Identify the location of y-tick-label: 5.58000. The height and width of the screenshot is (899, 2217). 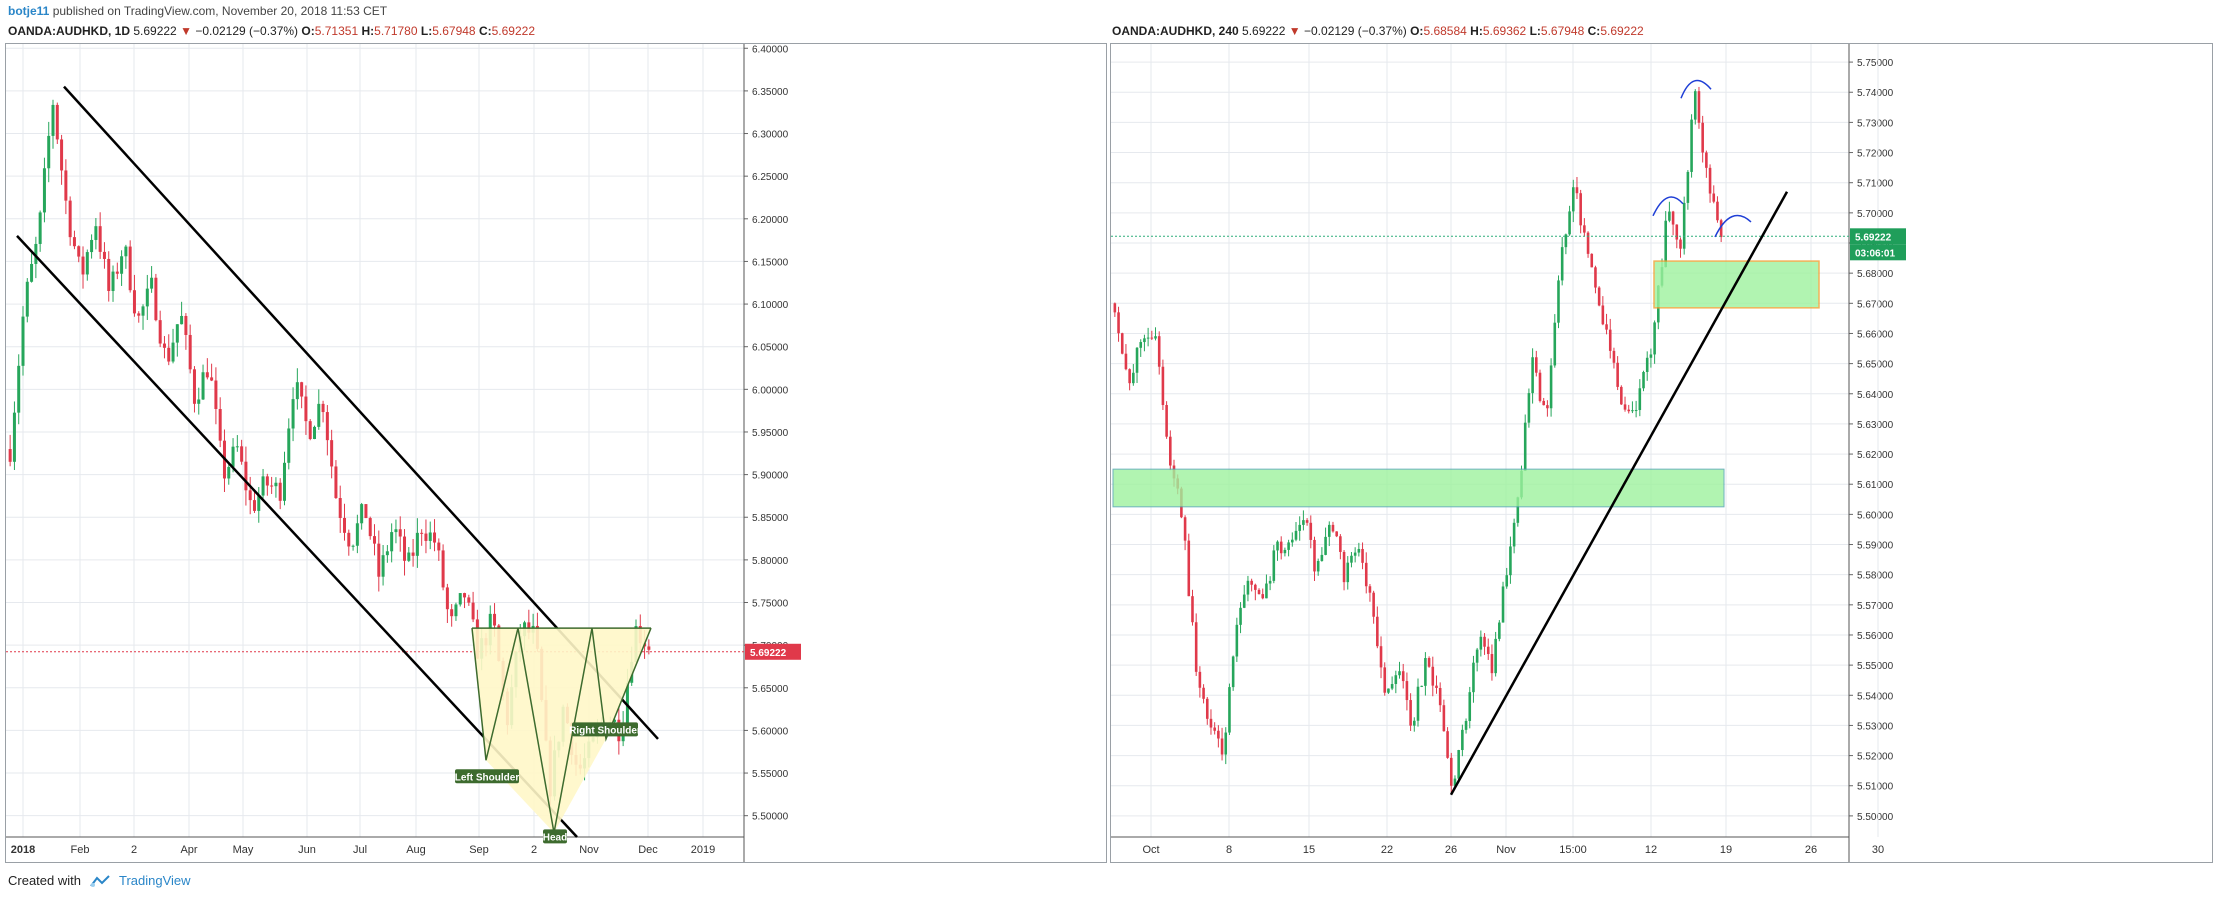
(1875, 576).